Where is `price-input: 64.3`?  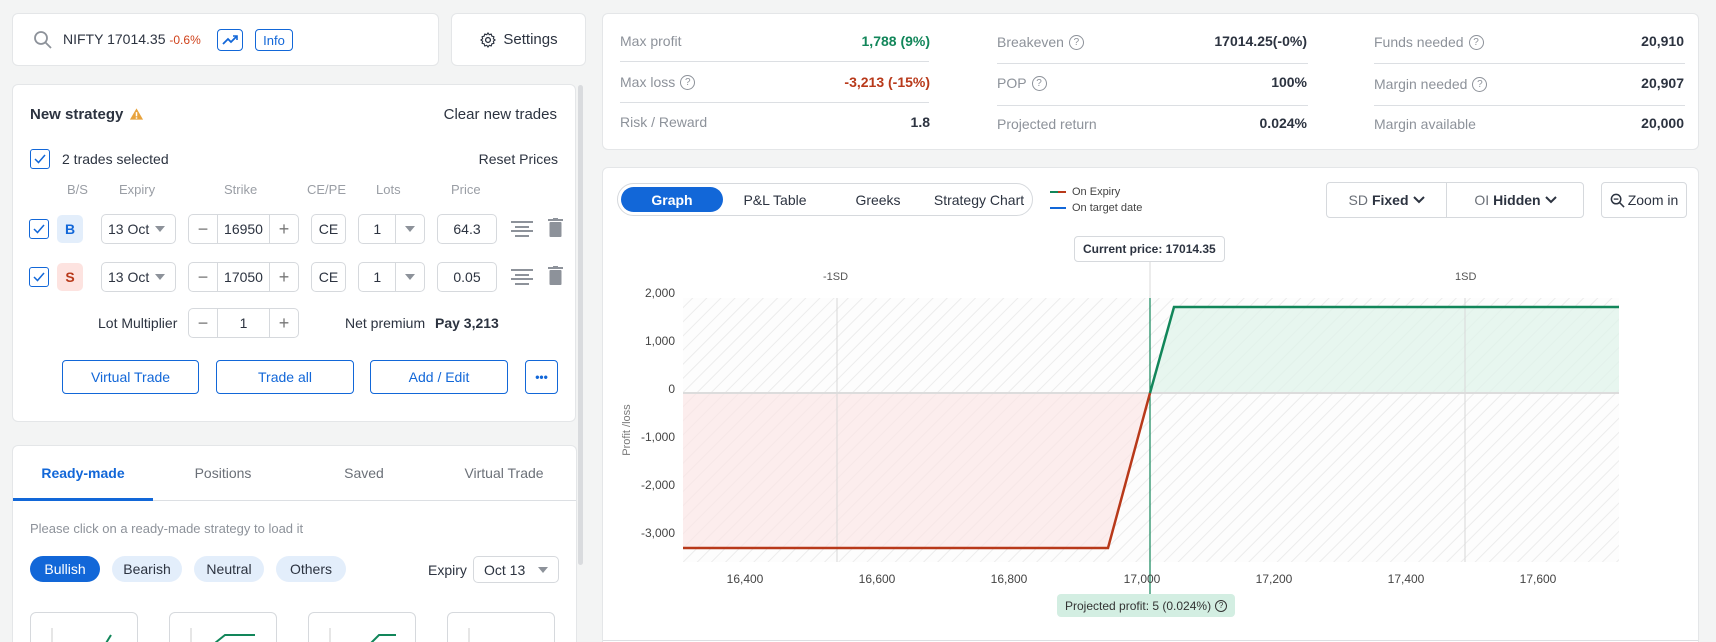
price-input: 64.3 is located at coordinates (467, 229).